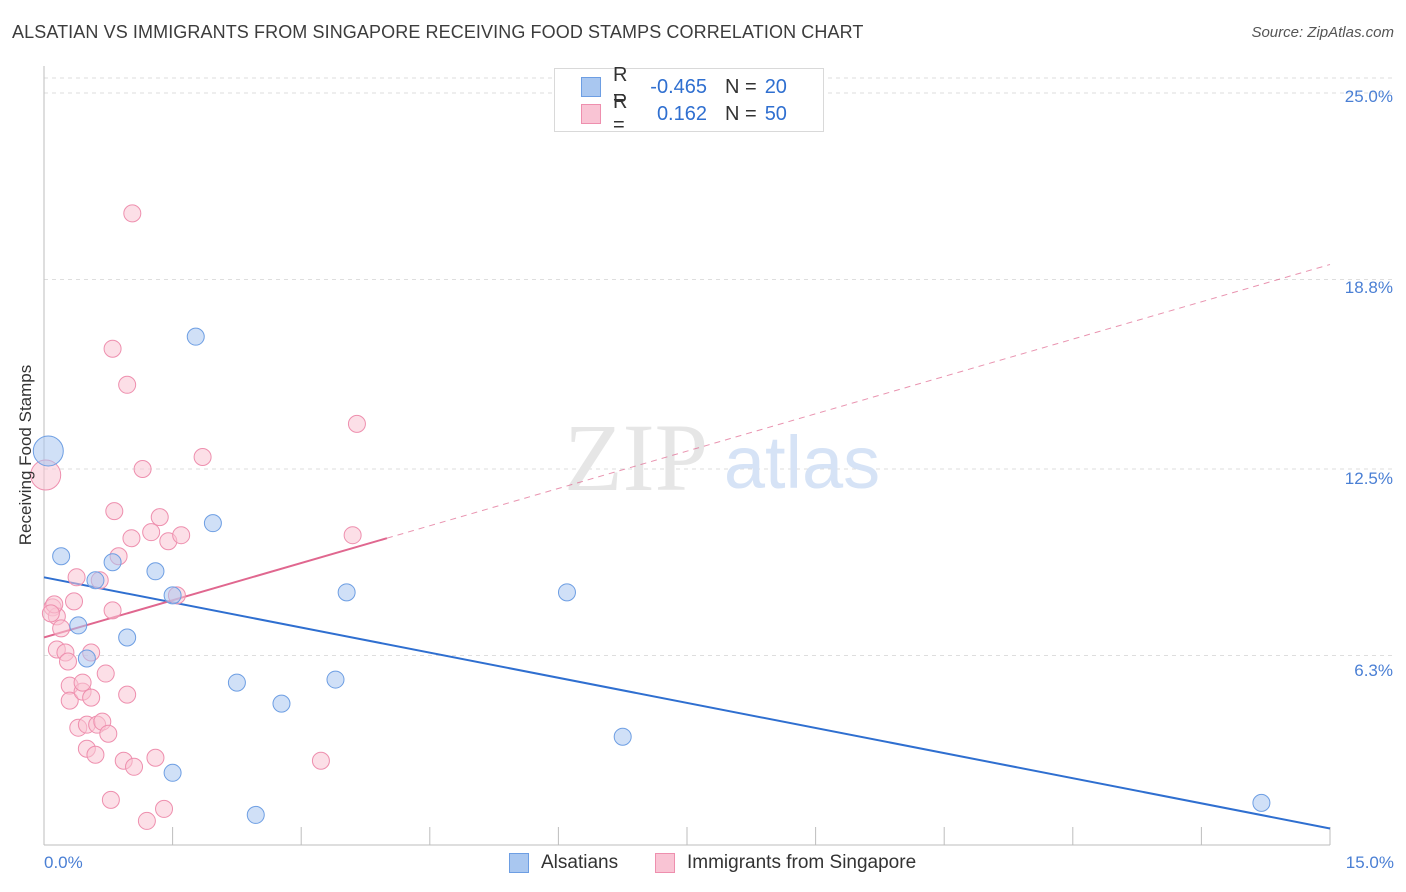  What do you see at coordinates (636, 457) in the screenshot?
I see `watermark-zip: ZIP` at bounding box center [636, 457].